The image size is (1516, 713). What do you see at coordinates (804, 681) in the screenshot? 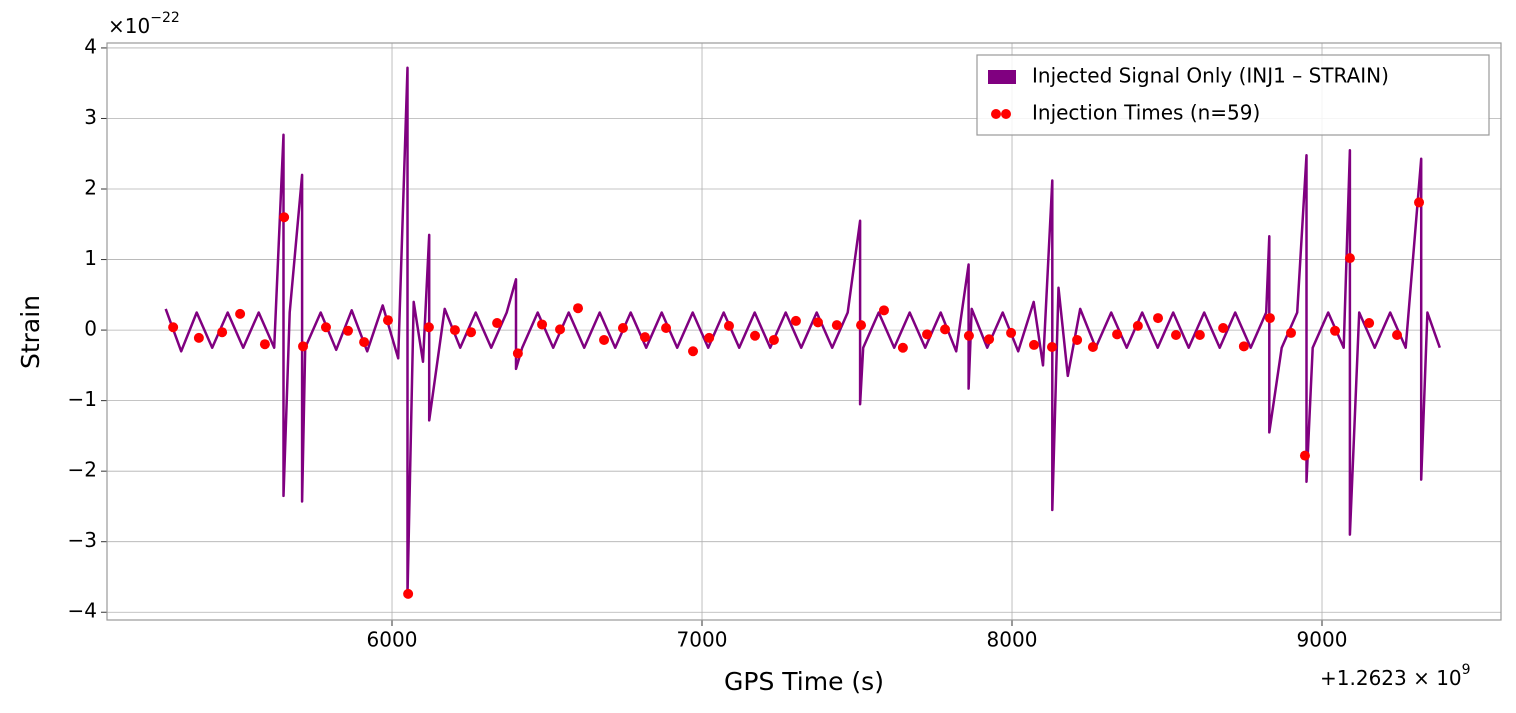
I see `x-axis-label: GPS Time (s)` at bounding box center [804, 681].